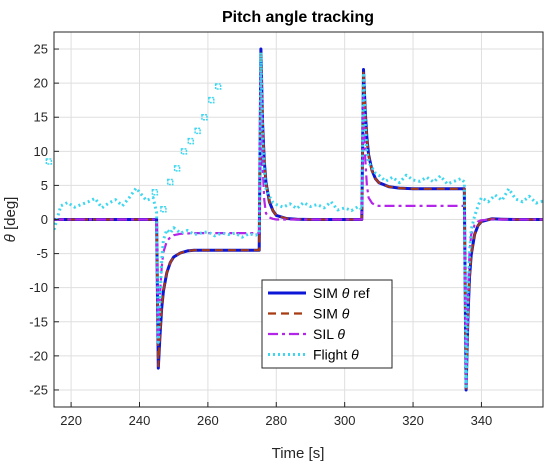  I want to click on y-tick-label: -5, so click(42, 253).